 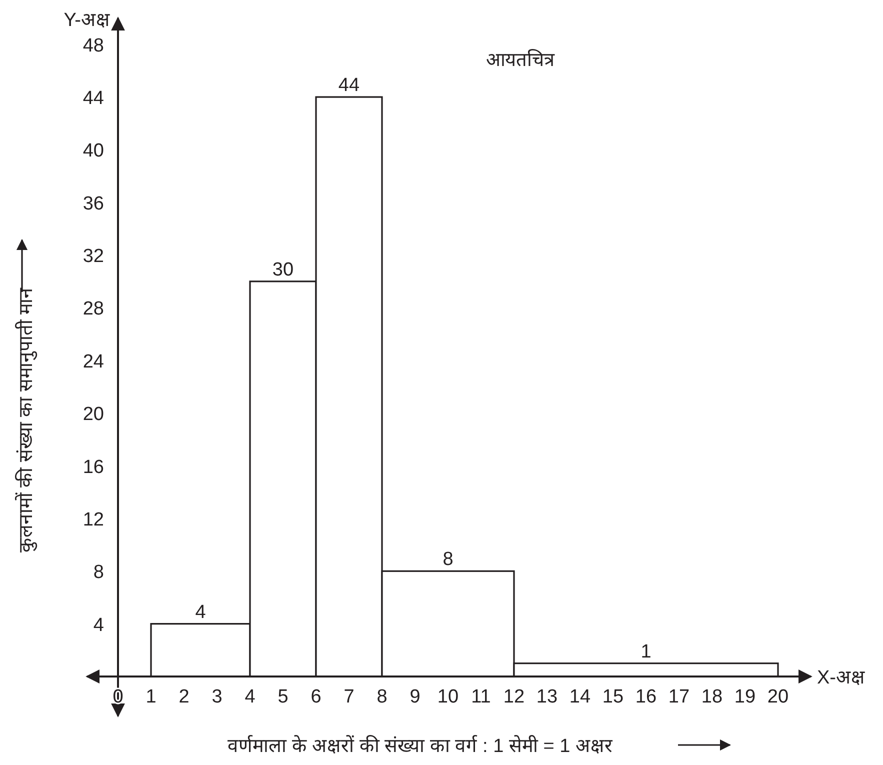 What do you see at coordinates (93, 361) in the screenshot?
I see `y-tick-label: 24` at bounding box center [93, 361].